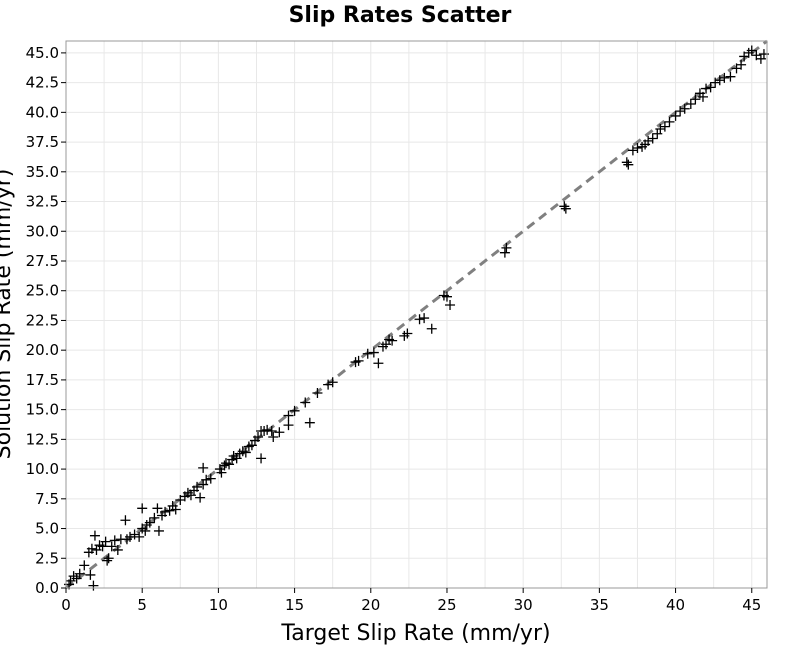  What do you see at coordinates (42, 112) in the screenshot?
I see `y-tick-label: 40.0` at bounding box center [42, 112].